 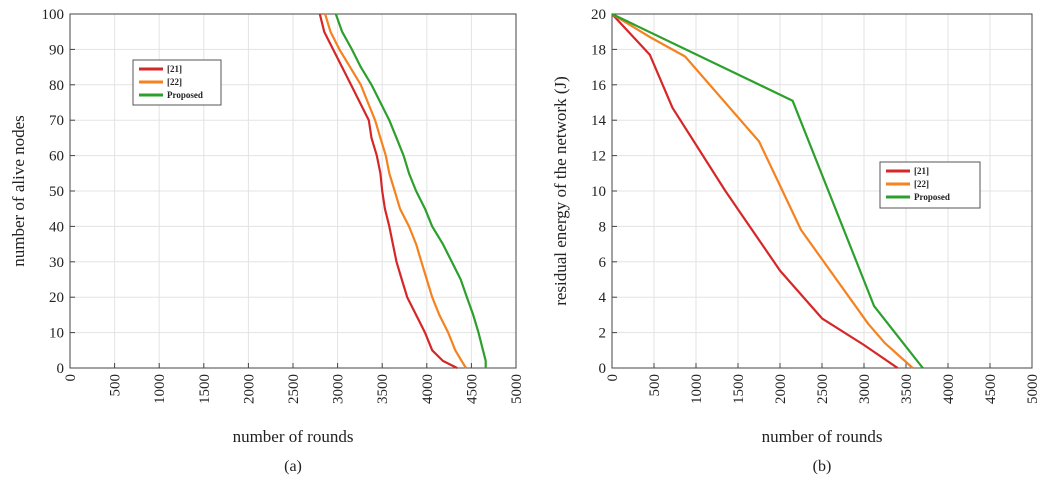 I want to click on y-tick-label: 60, so click(x=56, y=157).